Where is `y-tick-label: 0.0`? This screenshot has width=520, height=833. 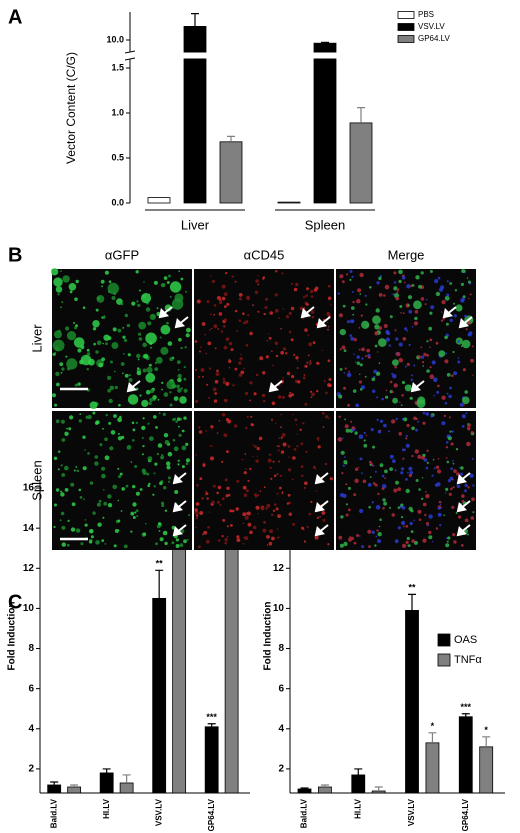 y-tick-label: 0.0 is located at coordinates (117, 202).